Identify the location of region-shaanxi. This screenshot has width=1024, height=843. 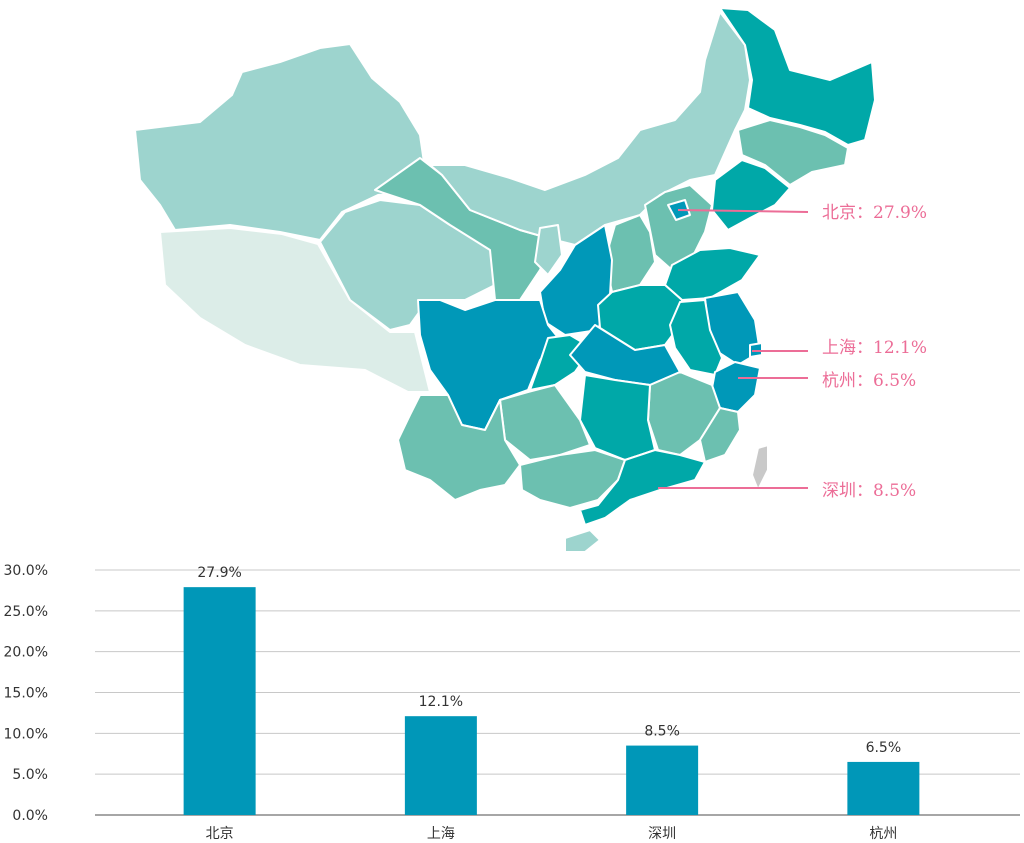
(576, 280).